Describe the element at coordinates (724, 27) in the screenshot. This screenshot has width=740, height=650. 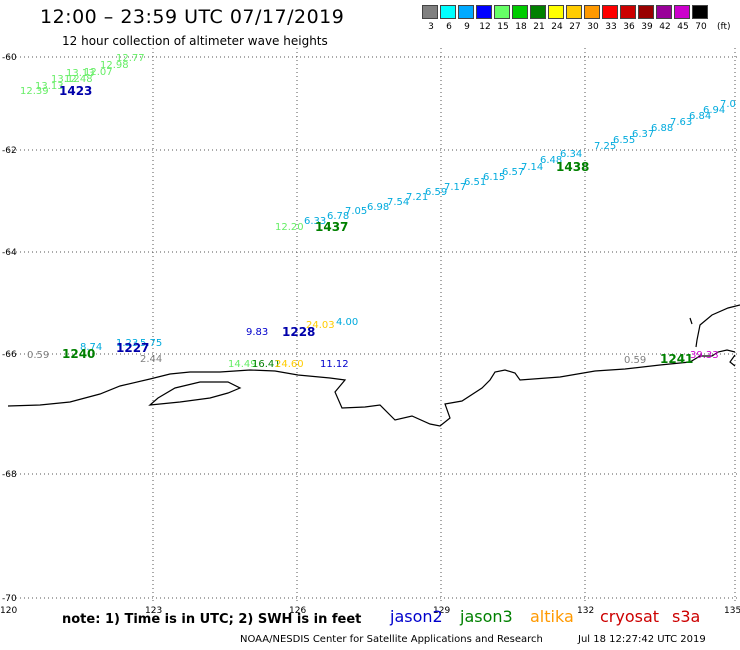
I see `legend-unit: (ft)` at that location.